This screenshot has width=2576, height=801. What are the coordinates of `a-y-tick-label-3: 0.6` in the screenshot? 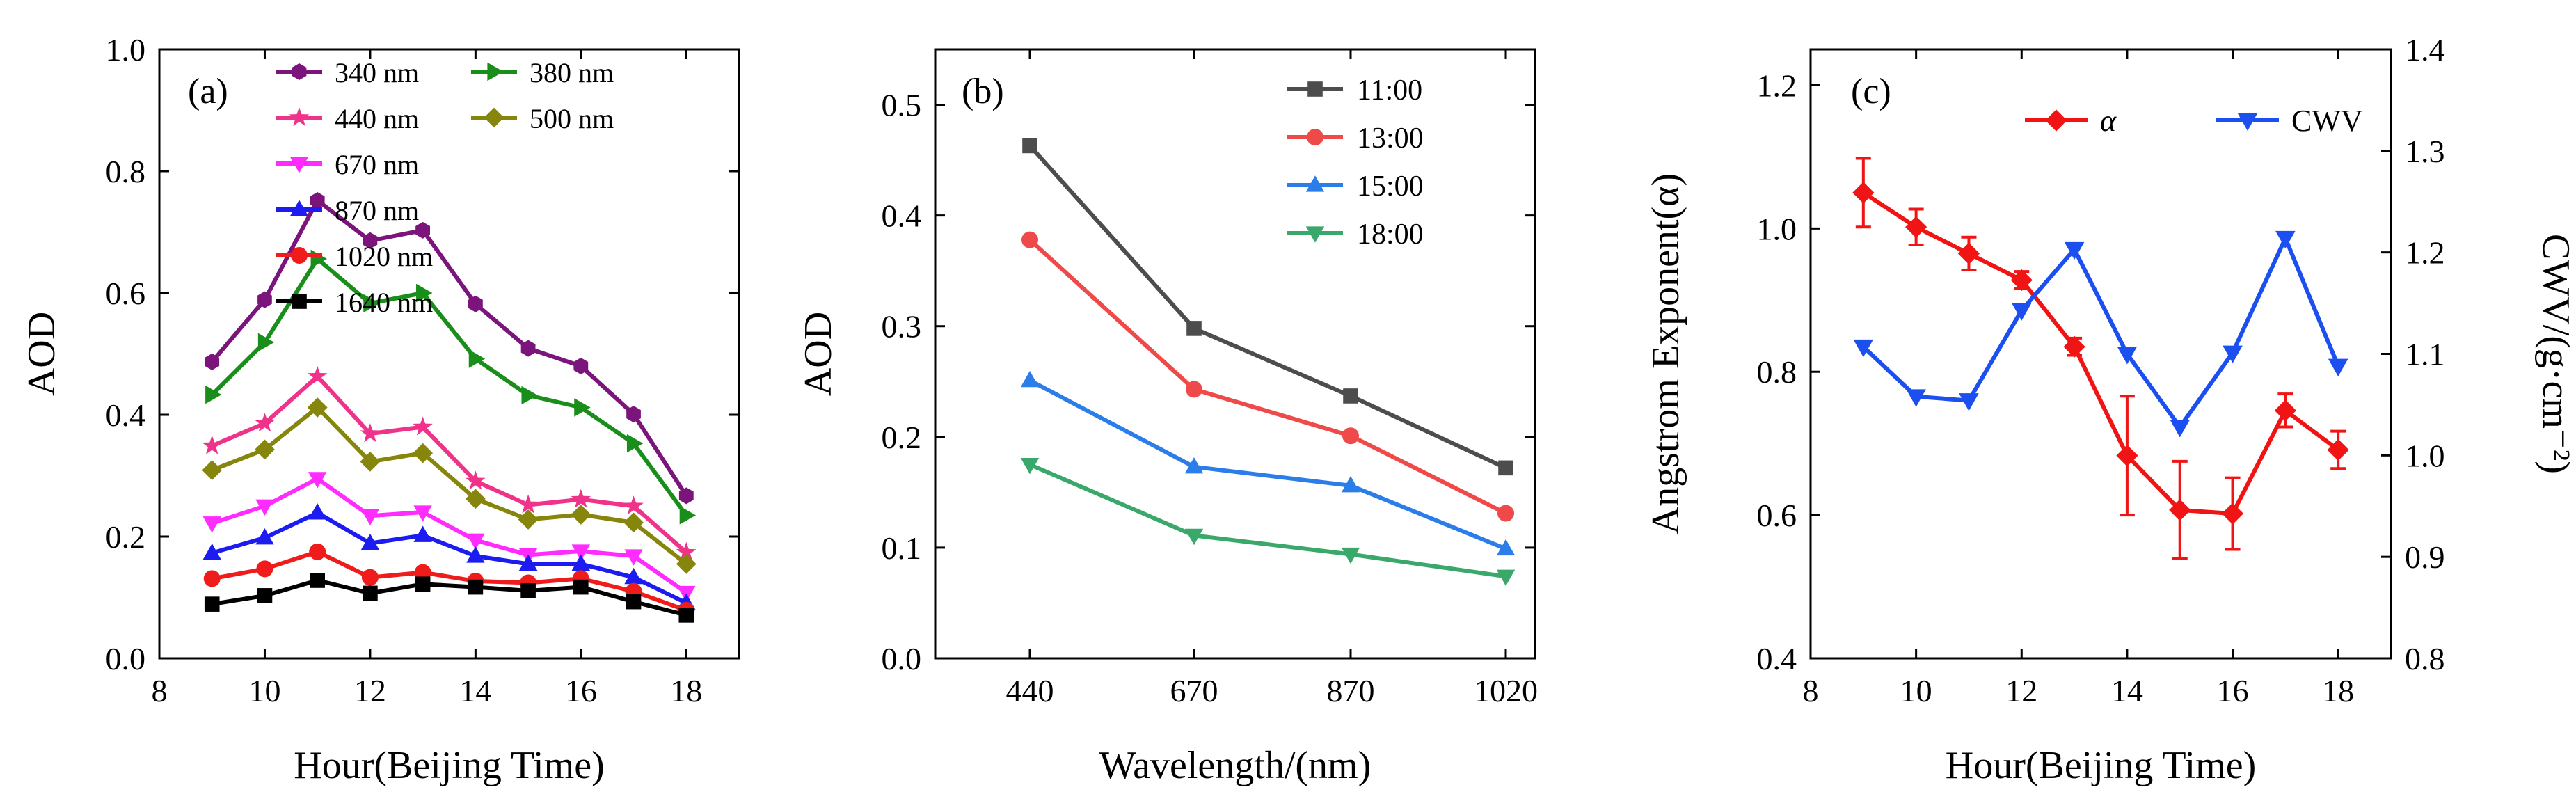 It's located at (126, 293).